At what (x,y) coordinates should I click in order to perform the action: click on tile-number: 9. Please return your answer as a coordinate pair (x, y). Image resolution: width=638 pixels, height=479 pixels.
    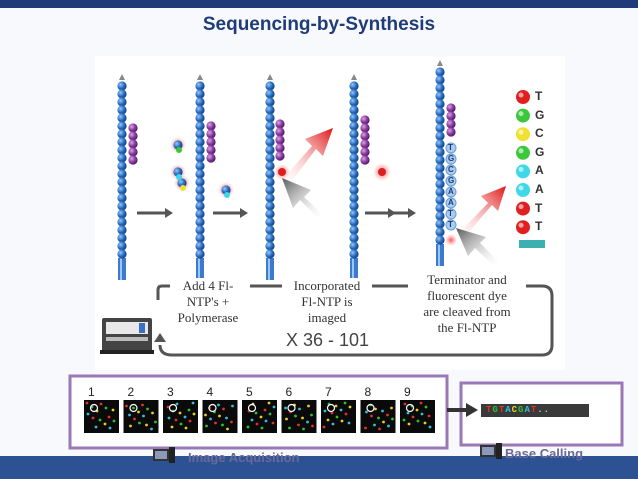
    Looking at the image, I should click on (407, 392).